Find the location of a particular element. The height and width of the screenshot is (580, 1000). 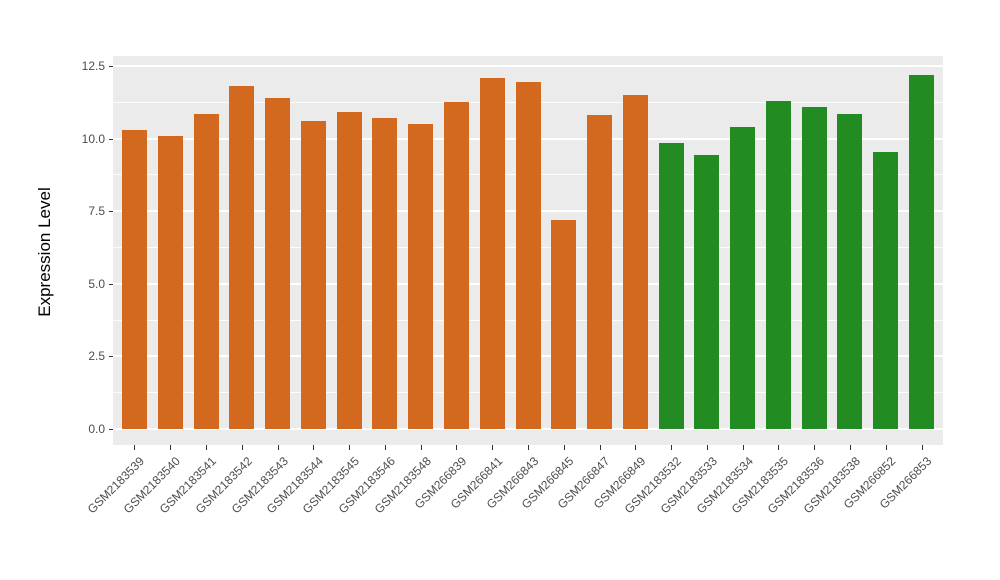

y-tick-label: 7.5 is located at coordinates (96, 211).